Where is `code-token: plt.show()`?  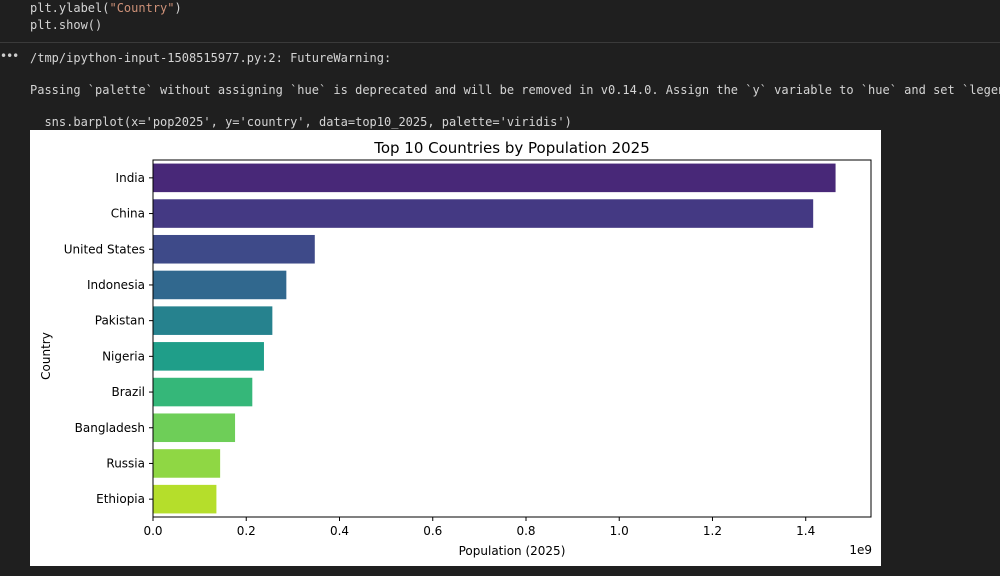 code-token: plt.show() is located at coordinates (66, 25).